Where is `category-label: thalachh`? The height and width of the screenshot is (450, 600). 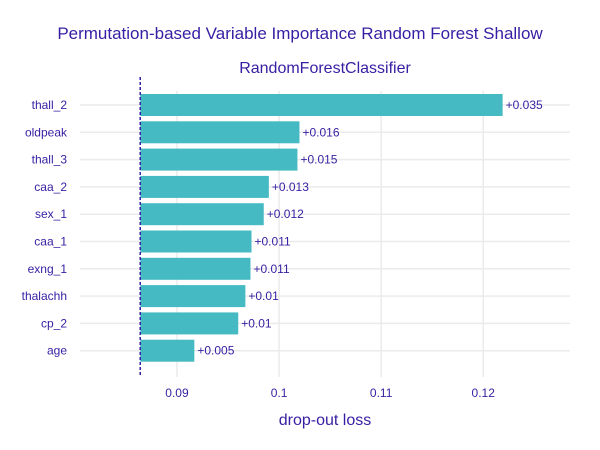
category-label: thalachh is located at coordinates (44, 296).